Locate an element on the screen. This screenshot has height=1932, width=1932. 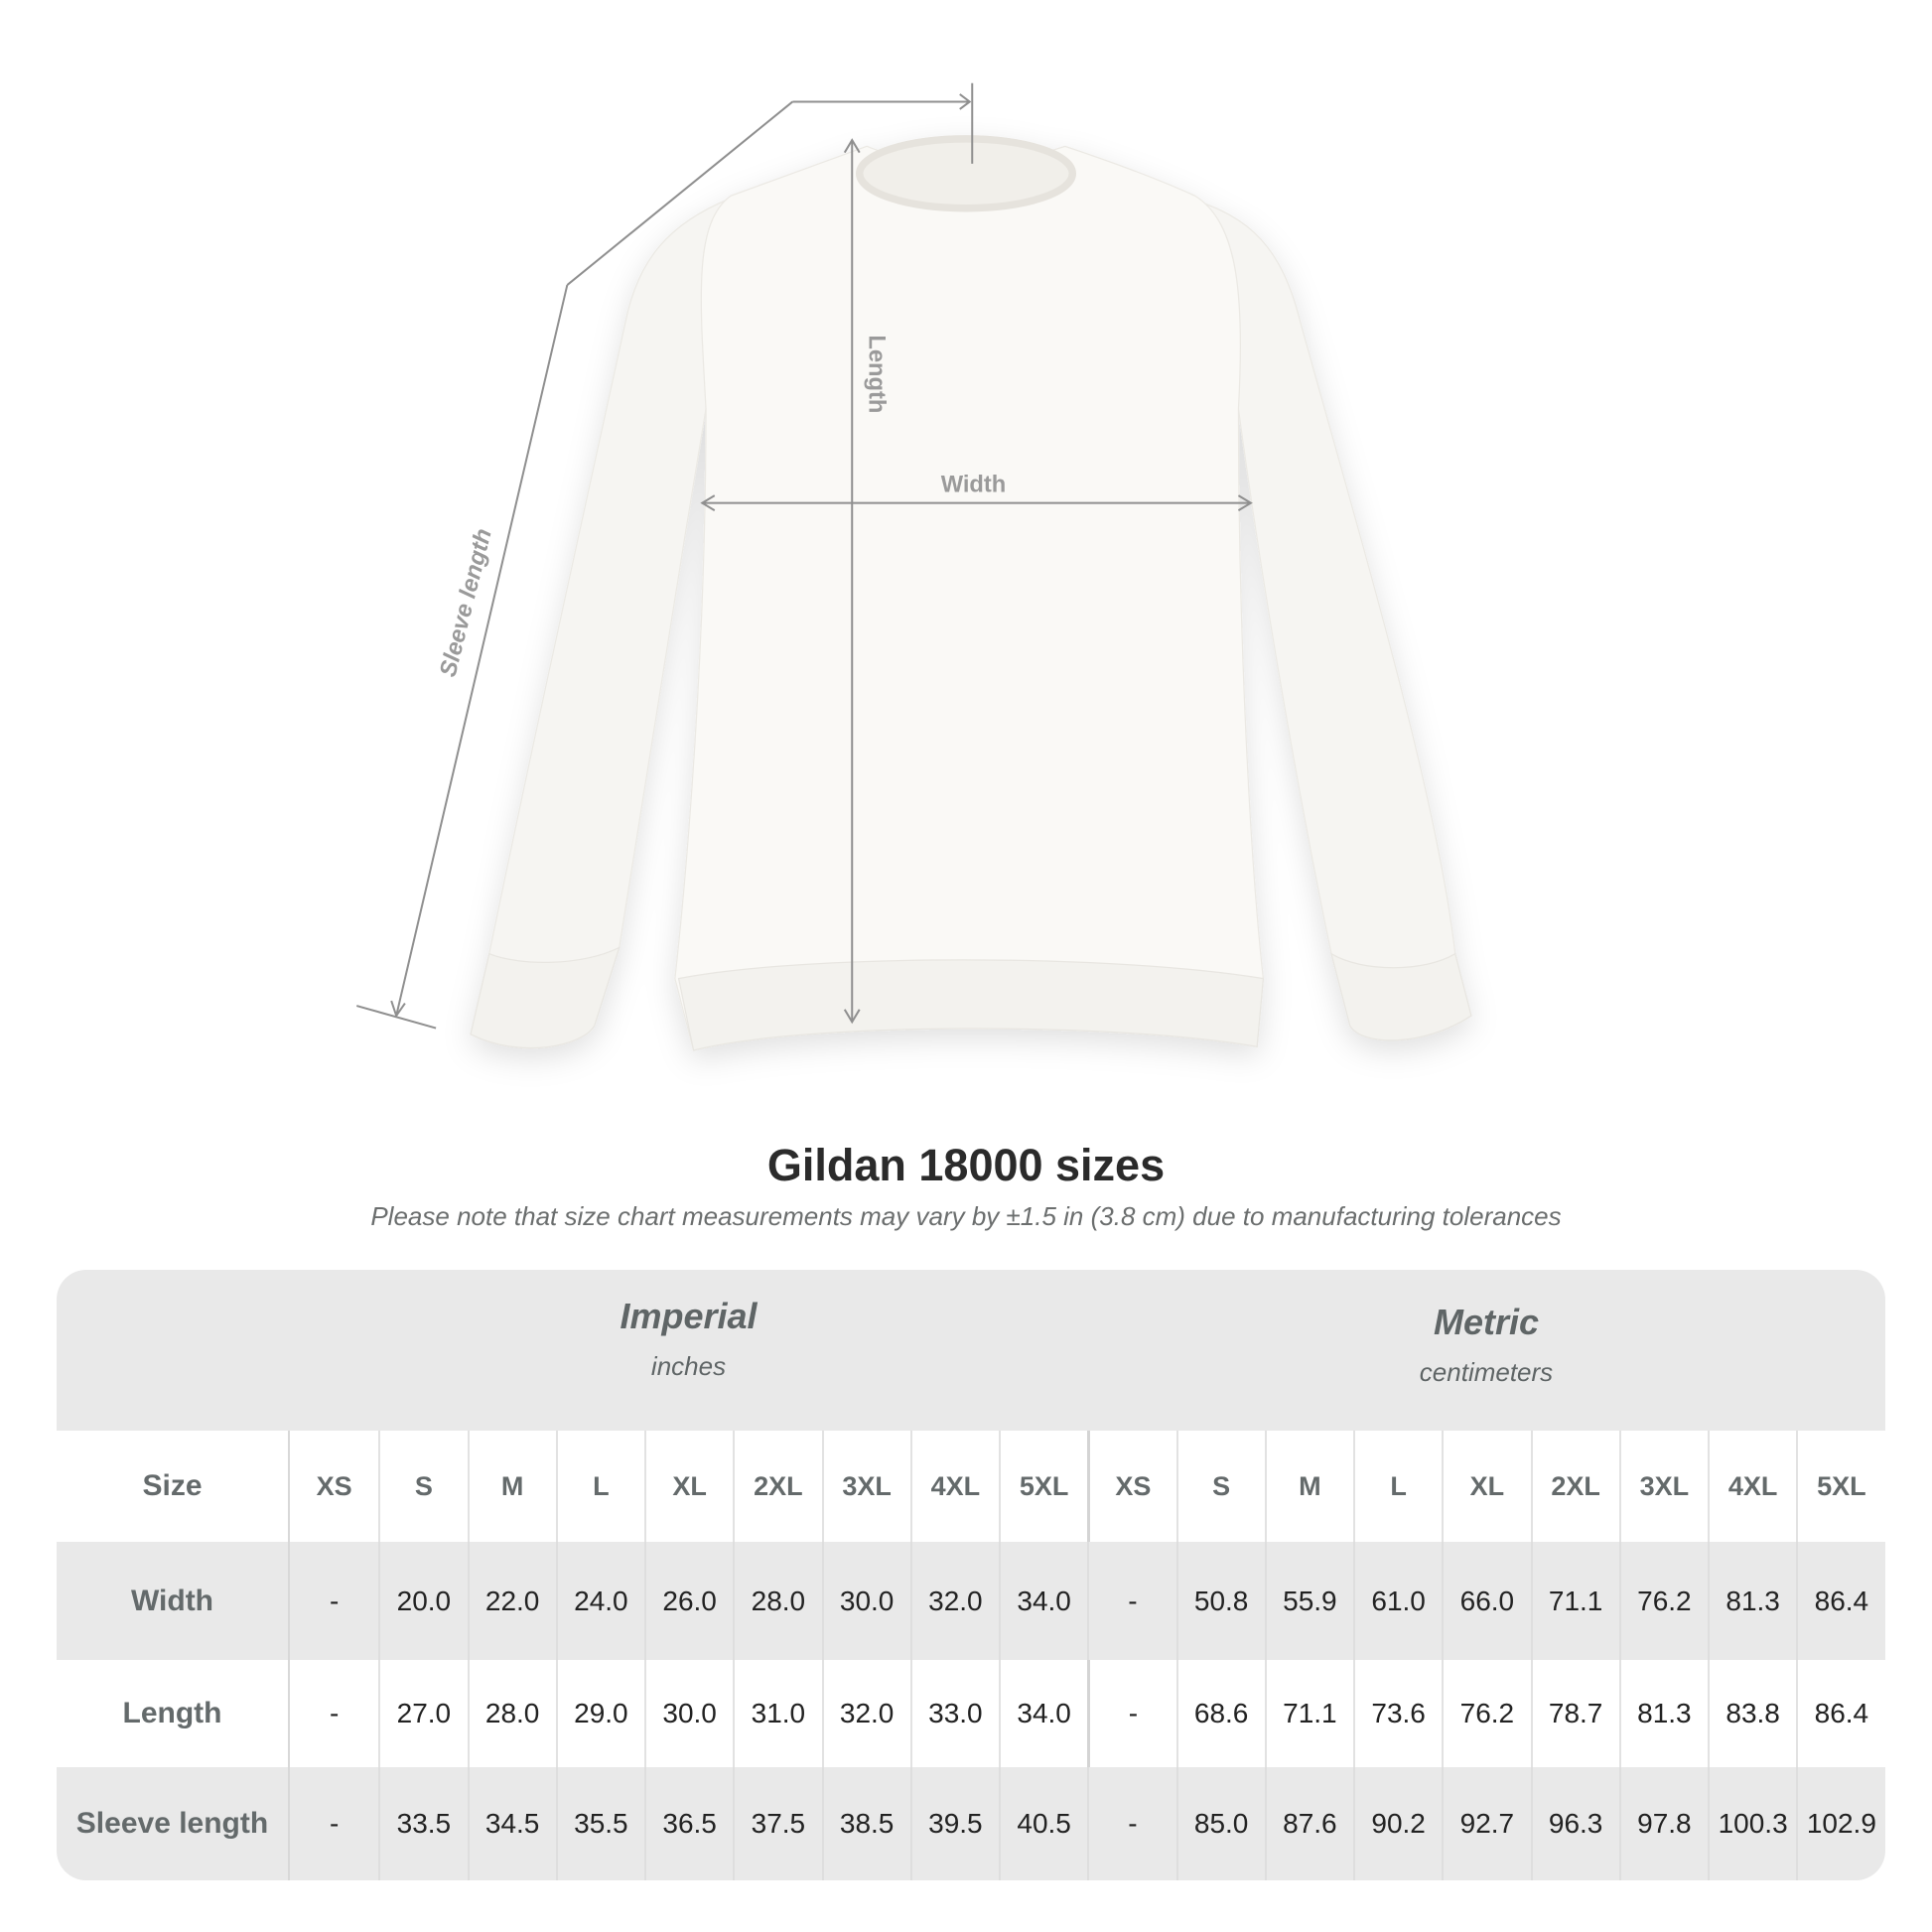
size-header-metric: M is located at coordinates (1308, 1486).